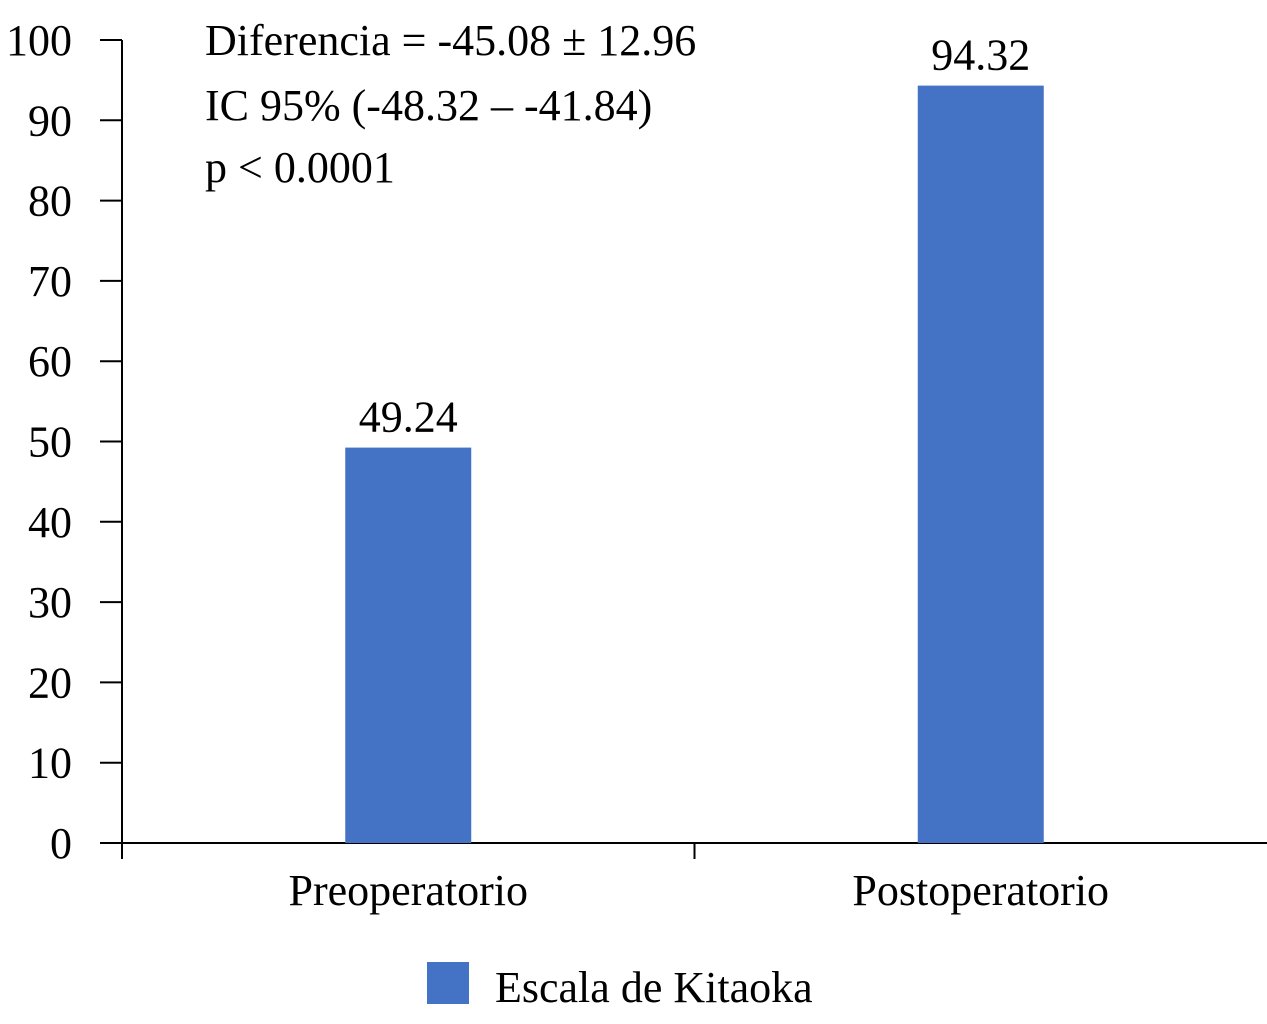 The image size is (1267, 1024). I want to click on bar-preoperatorio, so click(408, 645).